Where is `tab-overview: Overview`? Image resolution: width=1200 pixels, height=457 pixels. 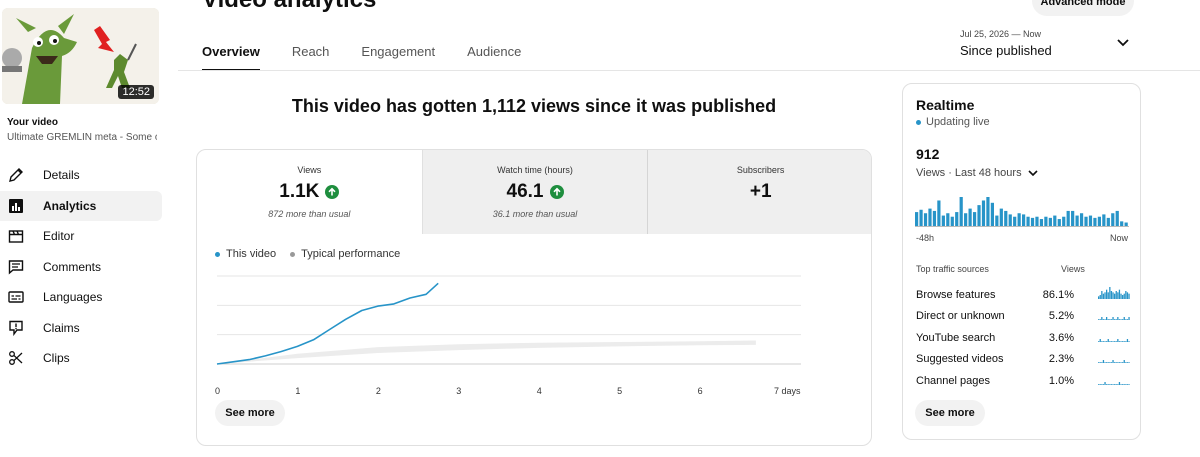 tab-overview: Overview is located at coordinates (231, 57).